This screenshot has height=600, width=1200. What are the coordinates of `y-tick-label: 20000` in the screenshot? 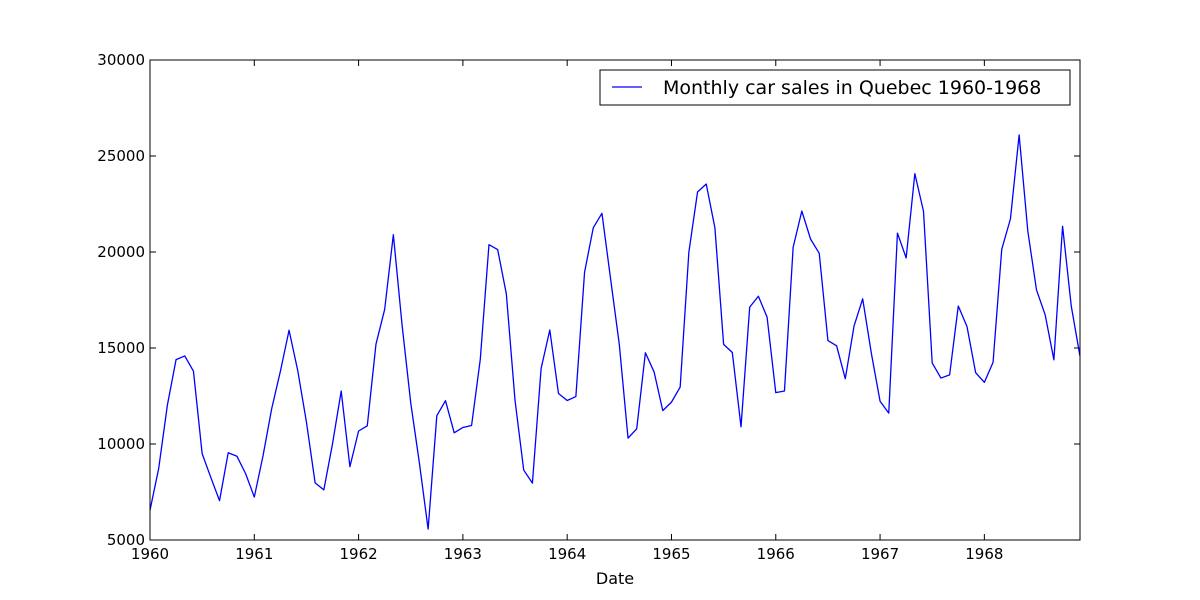 It's located at (121, 252).